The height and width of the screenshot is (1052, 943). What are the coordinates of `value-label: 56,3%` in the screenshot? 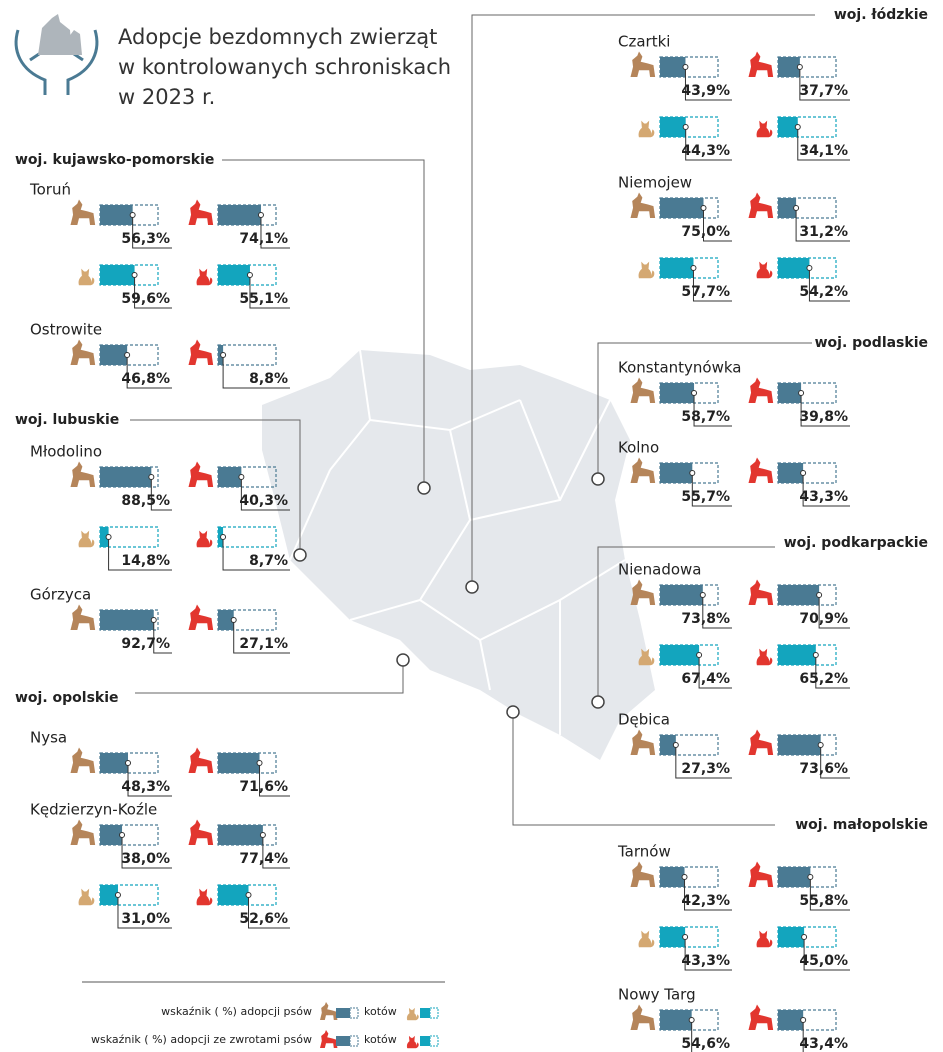 It's located at (145, 239).